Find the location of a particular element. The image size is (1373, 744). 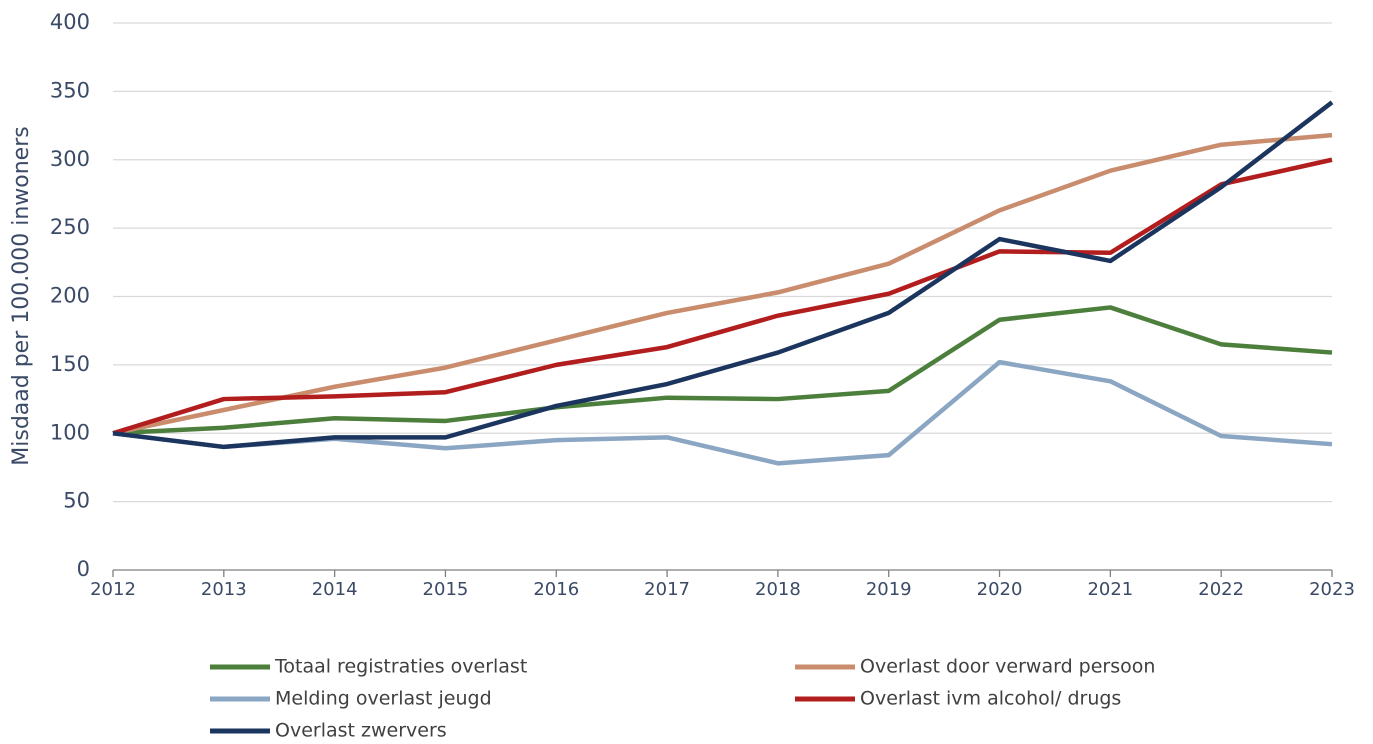

legend-label: Overlast door verward persoon is located at coordinates (1007, 667).